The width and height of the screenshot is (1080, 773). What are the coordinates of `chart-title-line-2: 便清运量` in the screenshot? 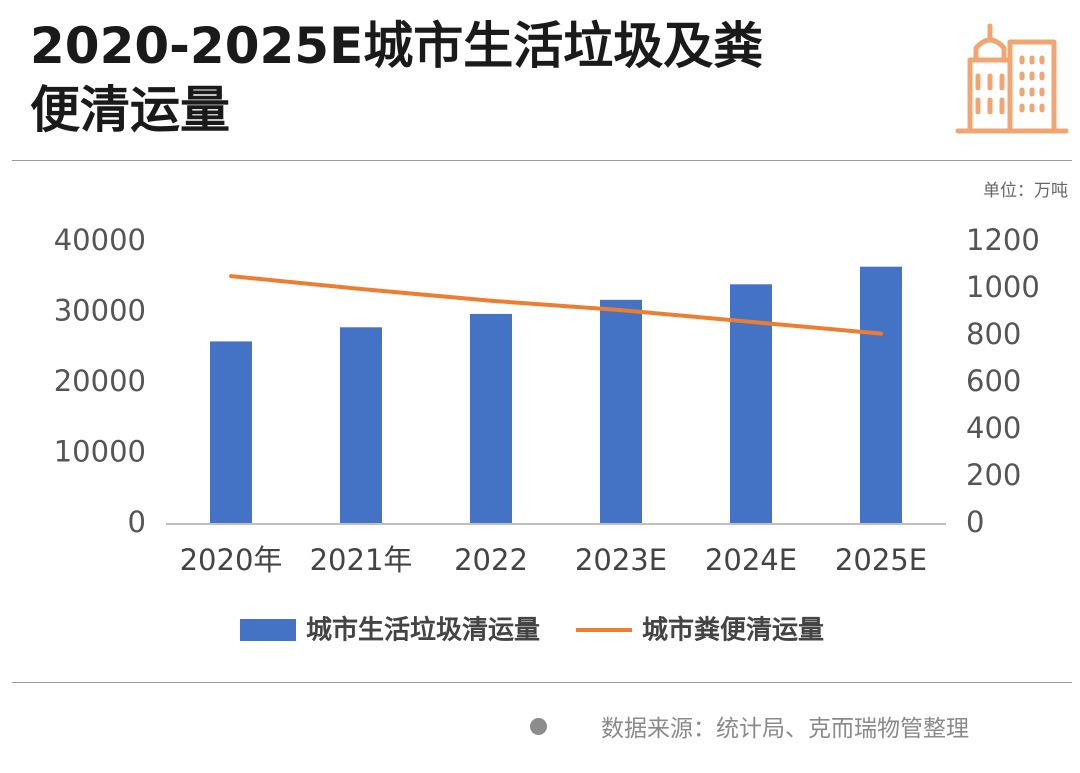 It's located at (130, 110).